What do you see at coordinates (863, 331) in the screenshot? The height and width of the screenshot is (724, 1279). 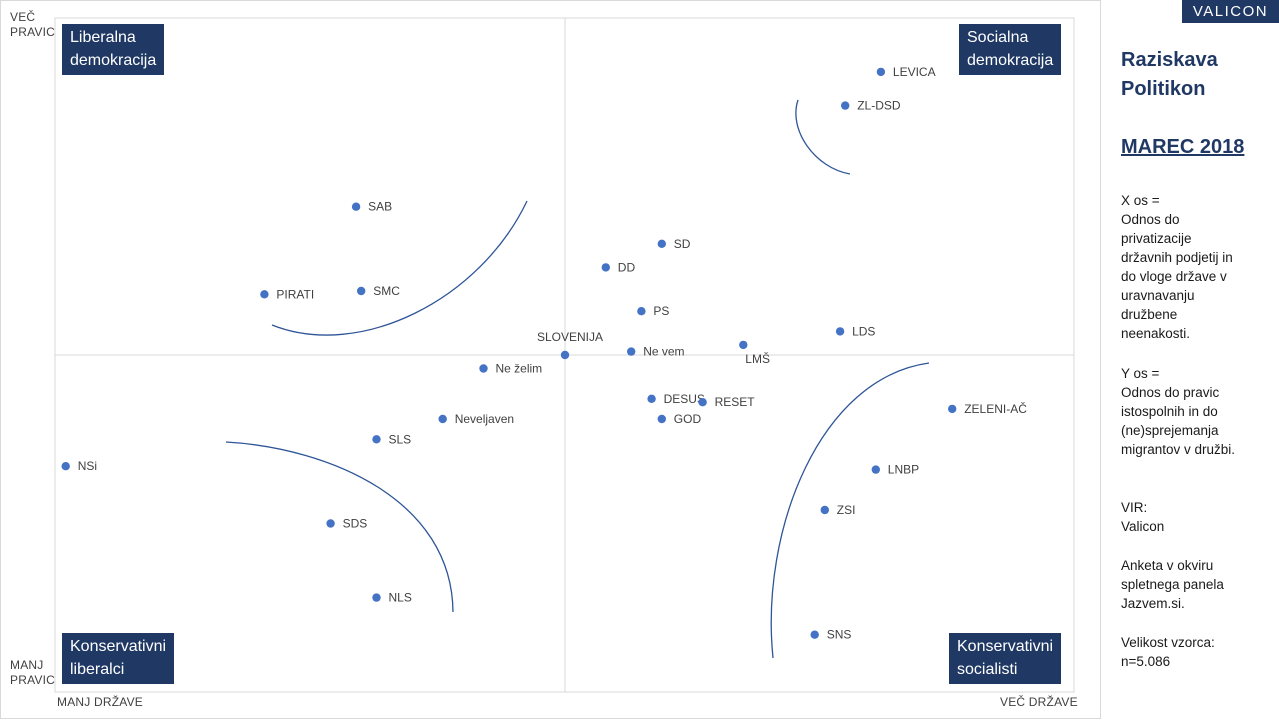 I see `point-label-lds: LDS` at bounding box center [863, 331].